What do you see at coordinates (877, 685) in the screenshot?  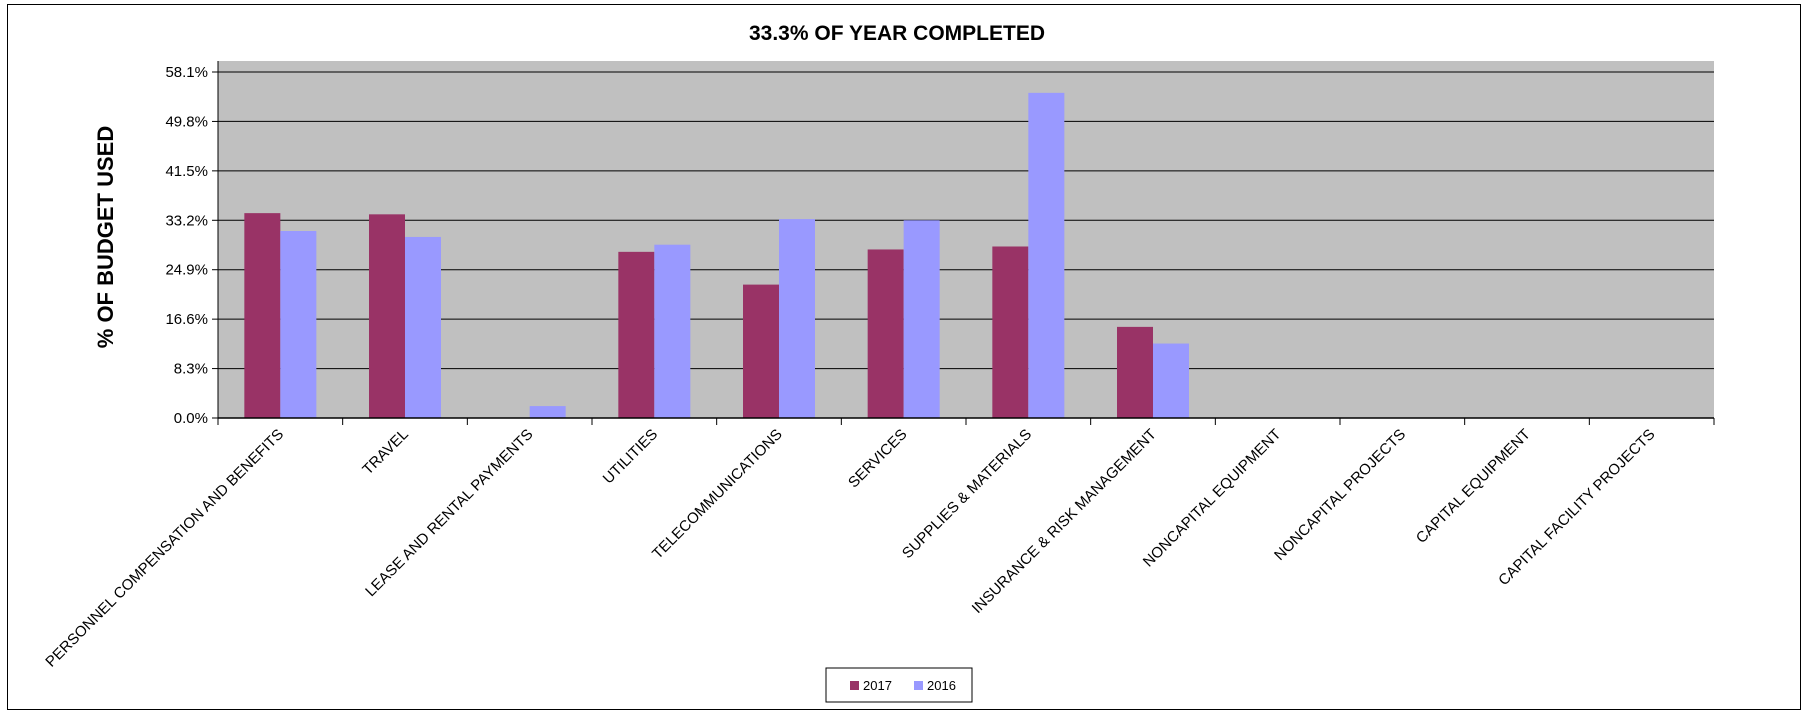 I see `legend-label-2017: 2017` at bounding box center [877, 685].